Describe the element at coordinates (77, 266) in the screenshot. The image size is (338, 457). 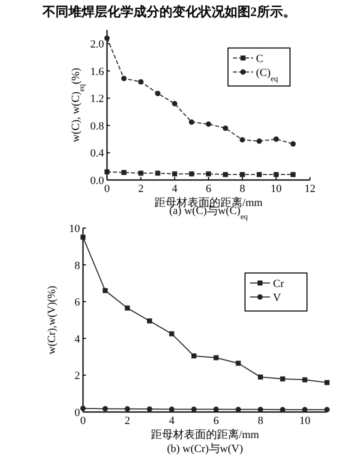
I see `ytick: 8` at that location.